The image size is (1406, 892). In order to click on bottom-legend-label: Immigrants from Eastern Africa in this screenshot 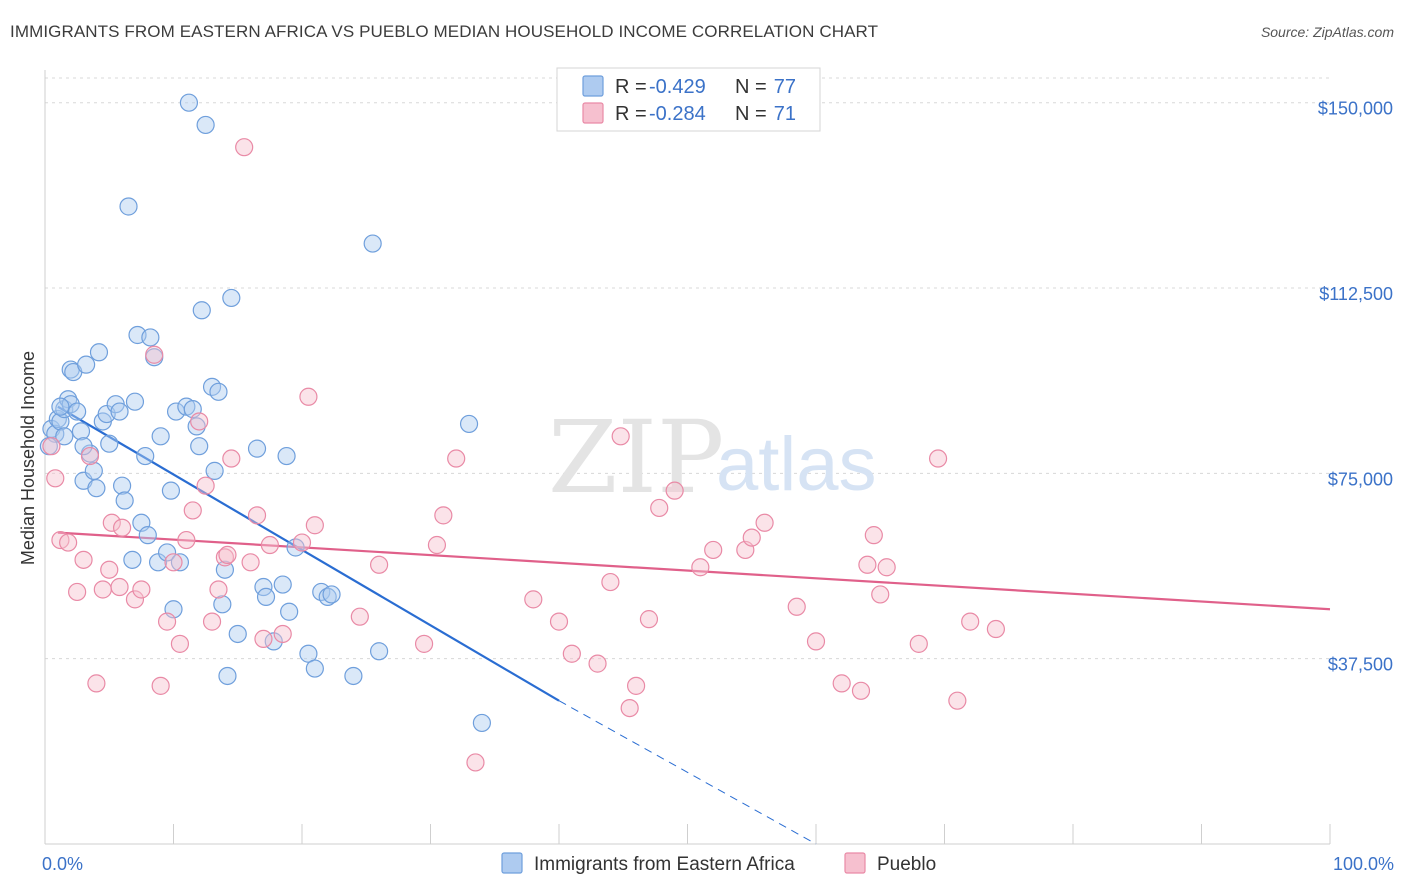, I will do `click(664, 864)`.